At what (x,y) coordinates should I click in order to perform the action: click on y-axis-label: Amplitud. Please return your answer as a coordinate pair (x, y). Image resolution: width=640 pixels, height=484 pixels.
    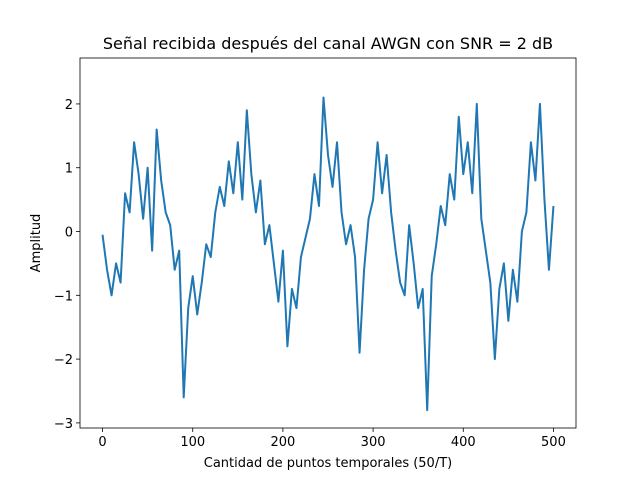
    Looking at the image, I should click on (36, 243).